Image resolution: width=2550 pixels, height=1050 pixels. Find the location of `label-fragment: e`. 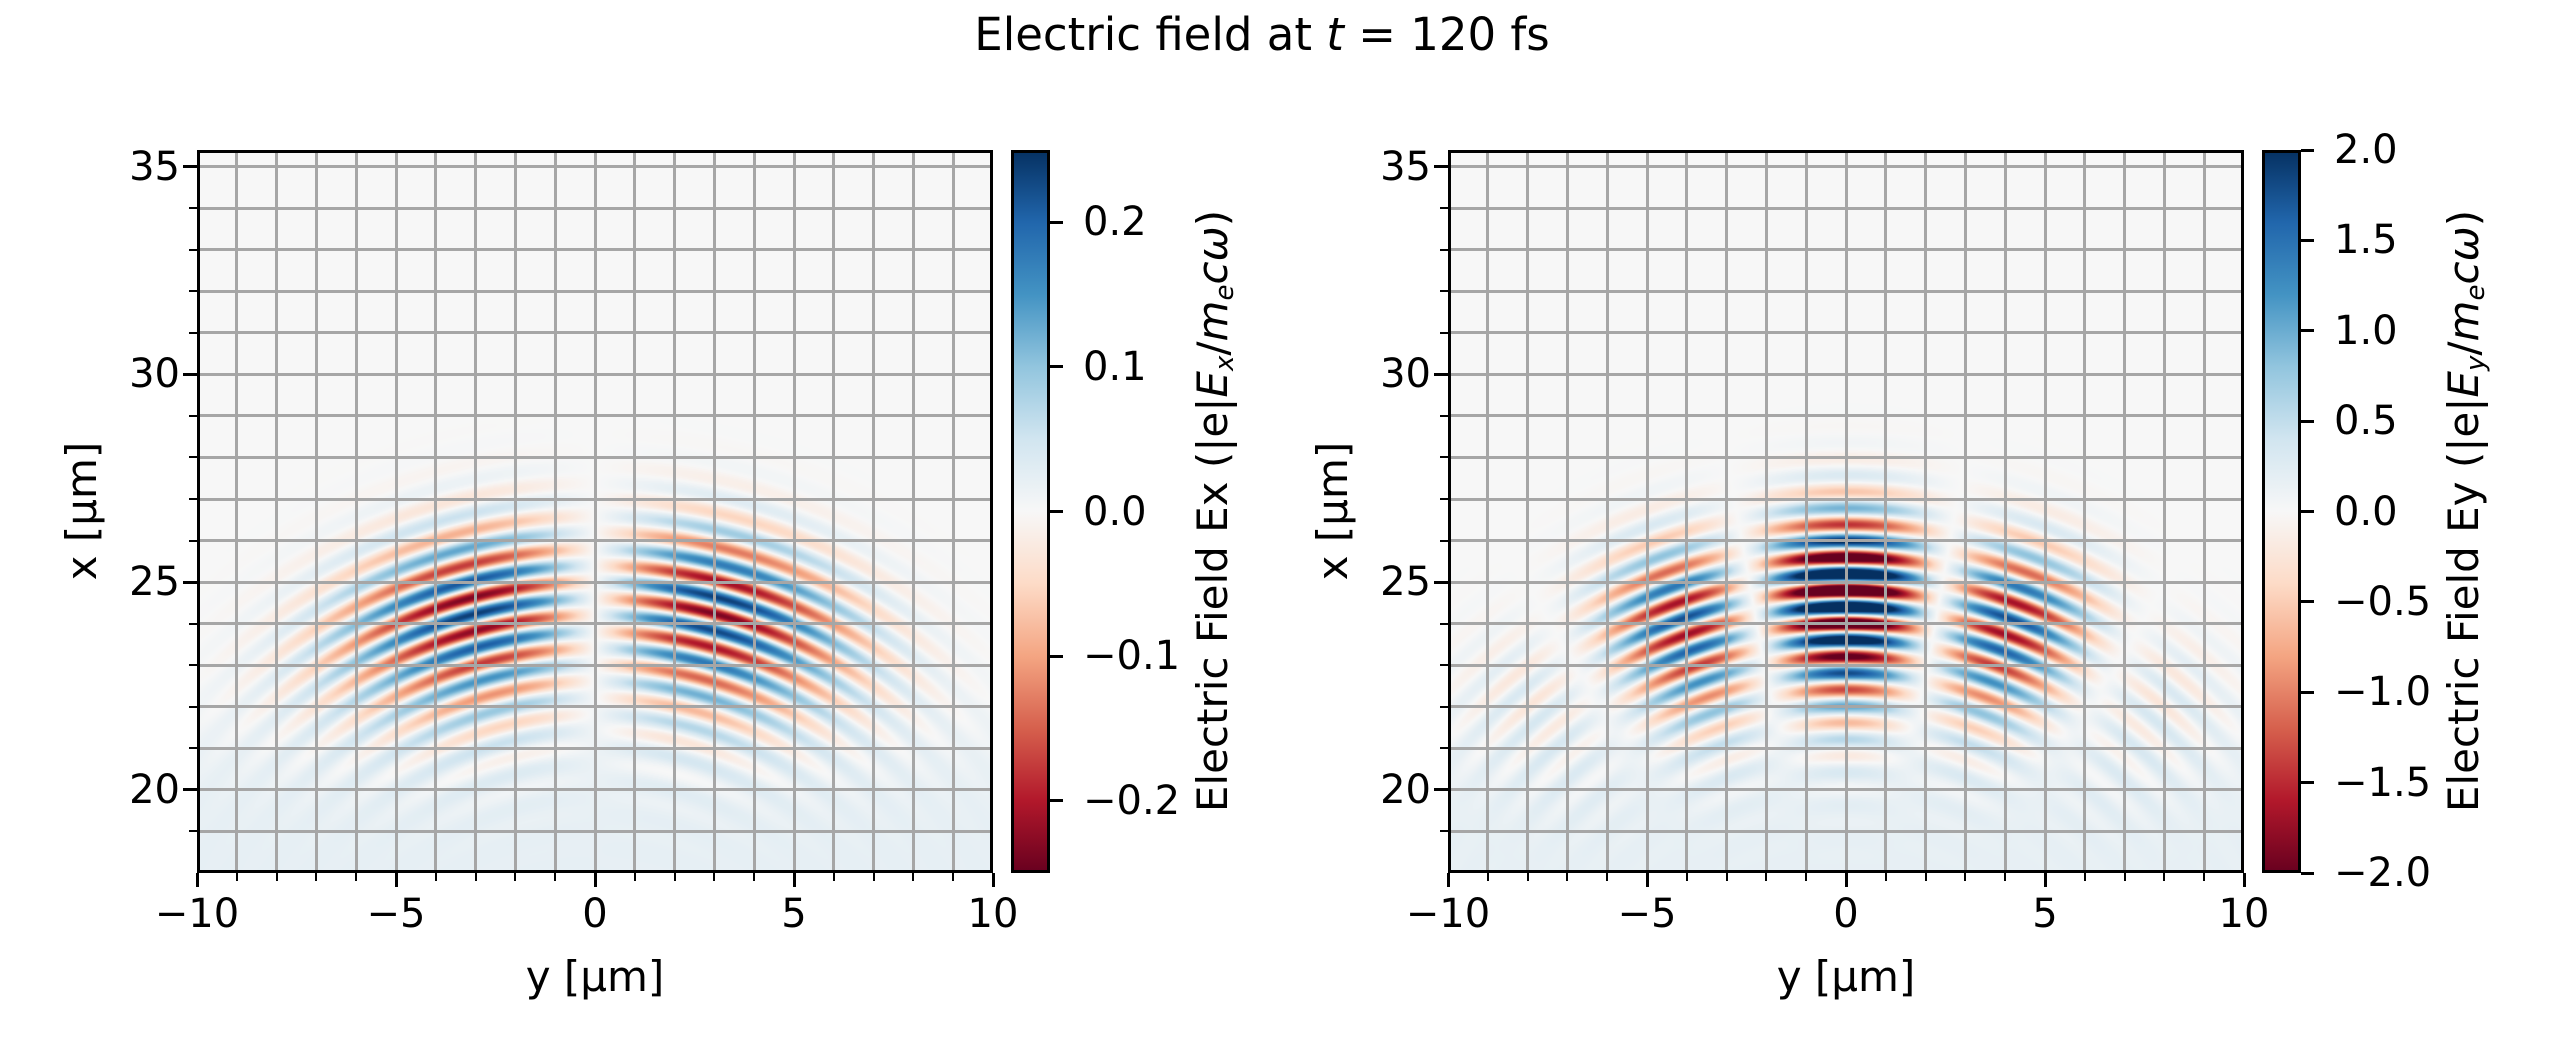

label-fragment: e is located at coordinates (1224, 292).